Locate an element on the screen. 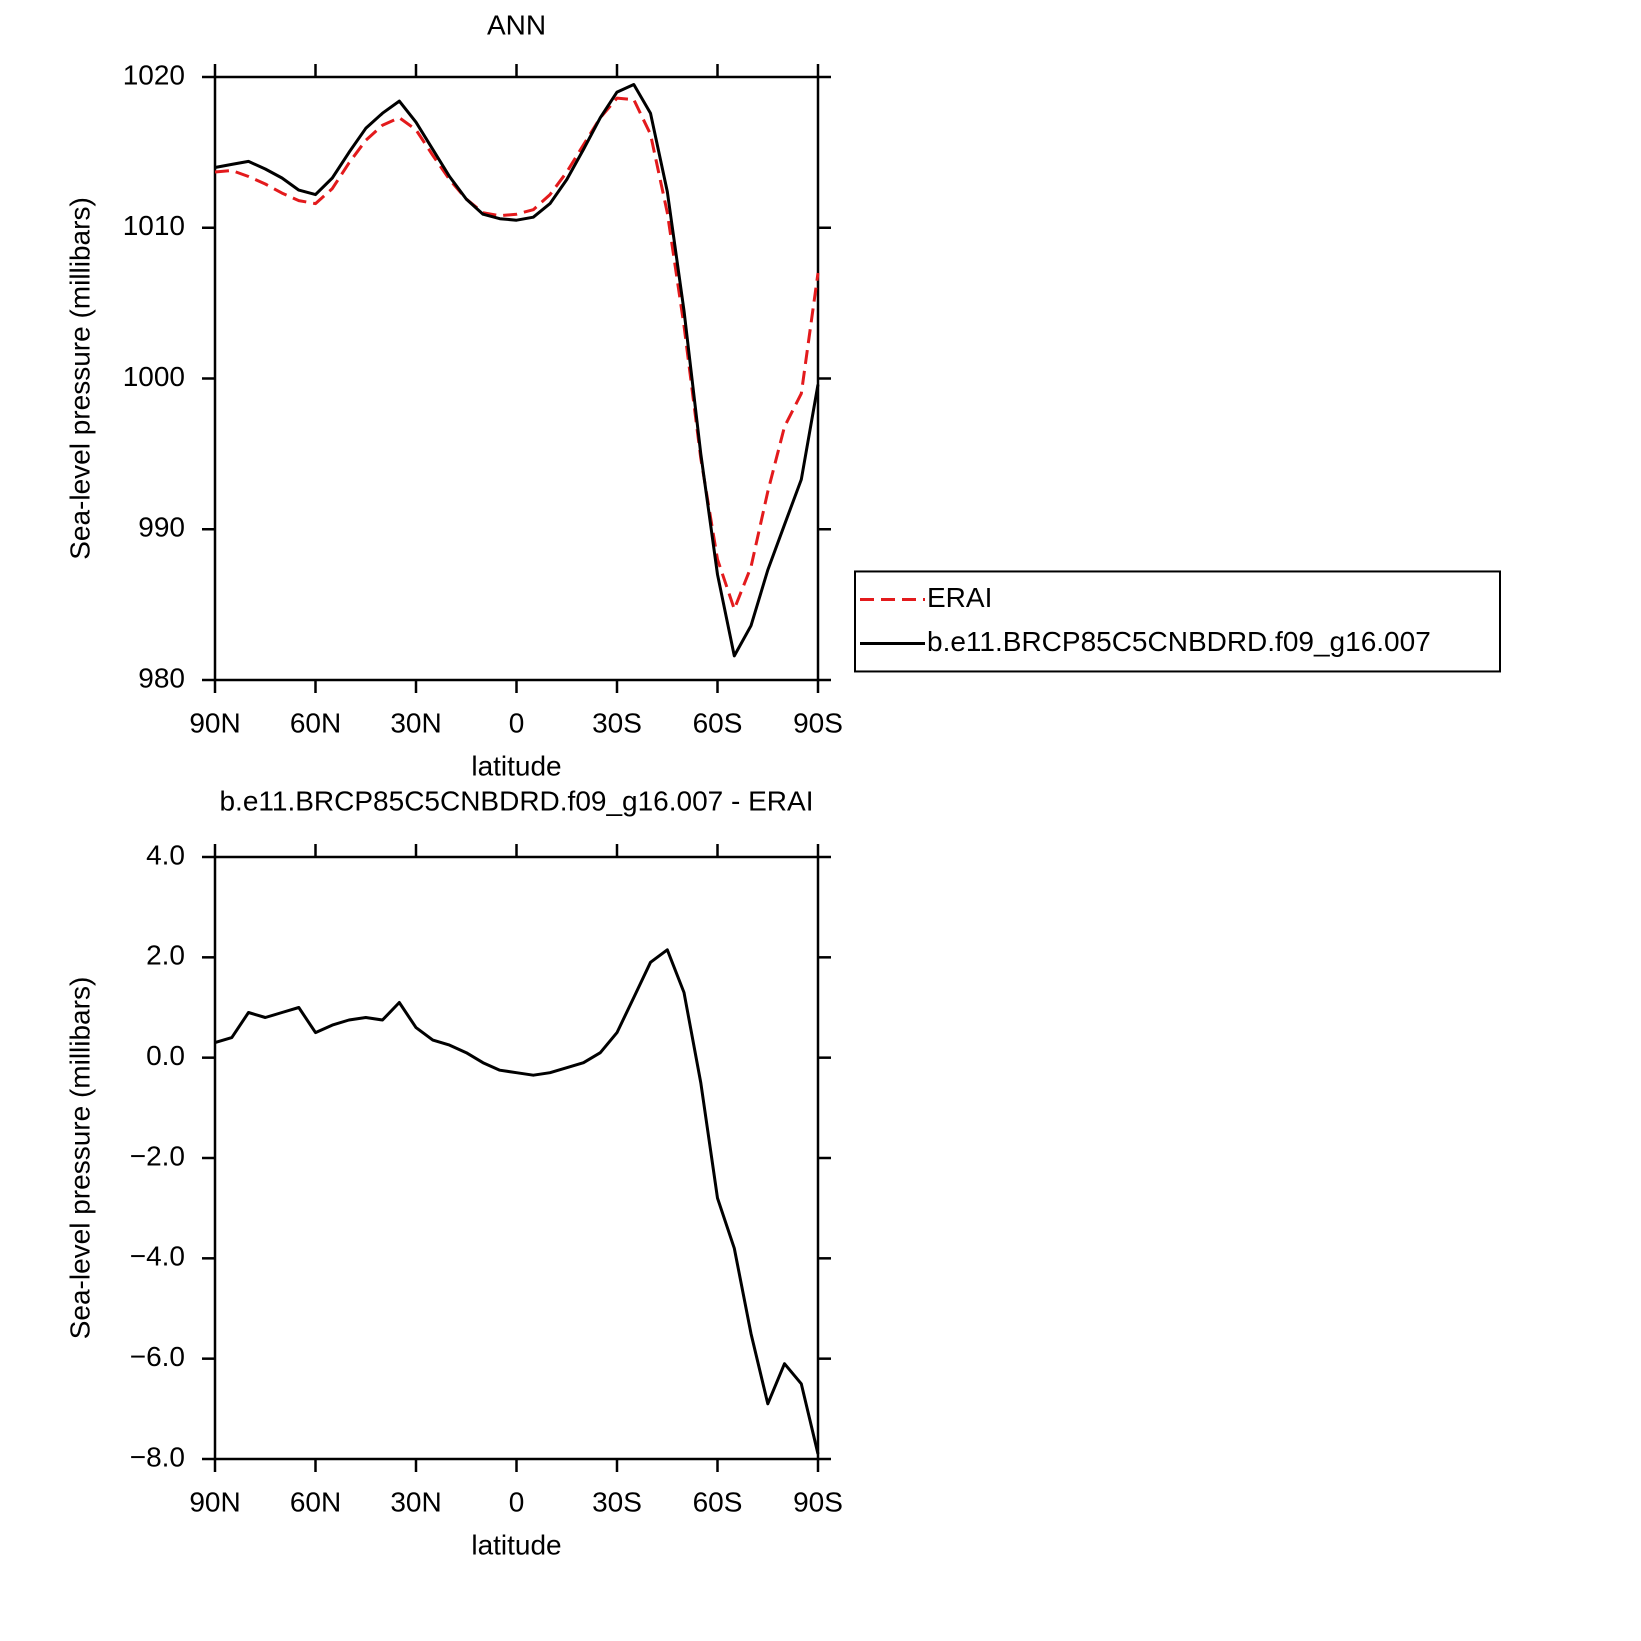  y-tick-label: 4.0 is located at coordinates (165, 854).